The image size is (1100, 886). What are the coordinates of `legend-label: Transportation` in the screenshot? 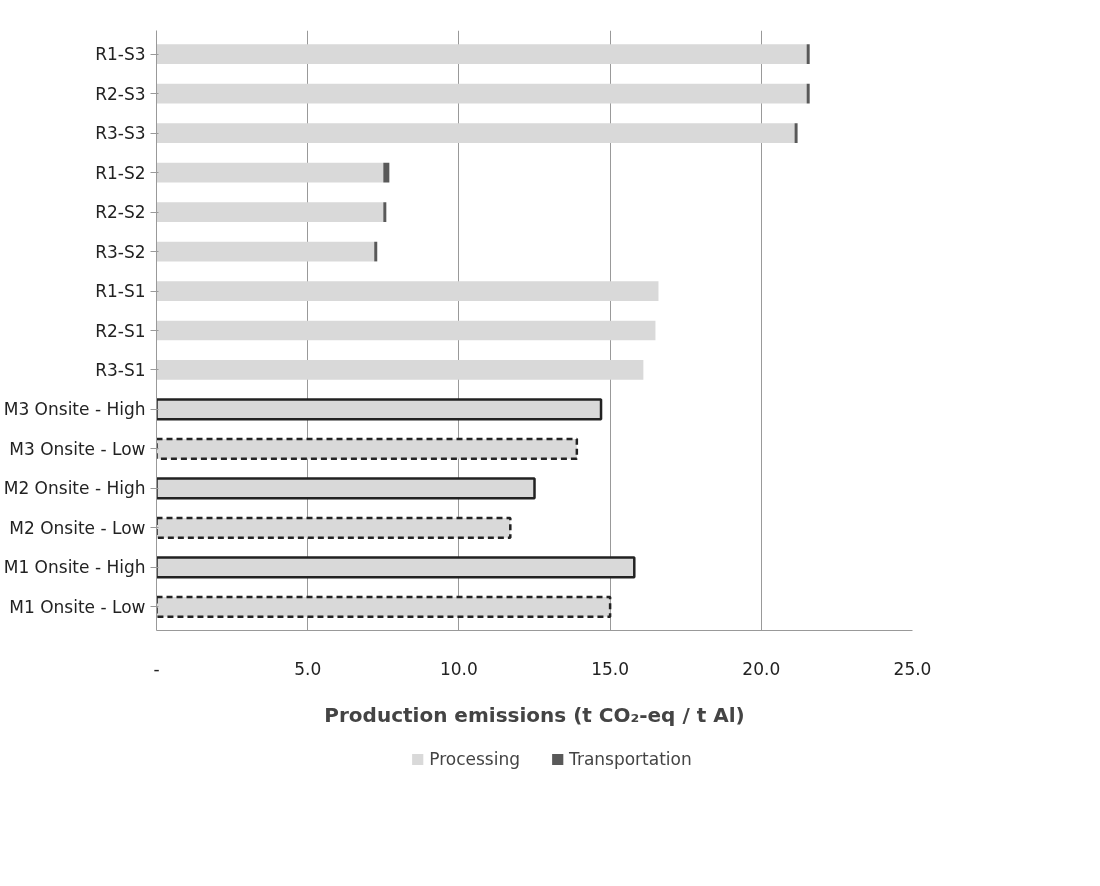 It's located at (630, 759).